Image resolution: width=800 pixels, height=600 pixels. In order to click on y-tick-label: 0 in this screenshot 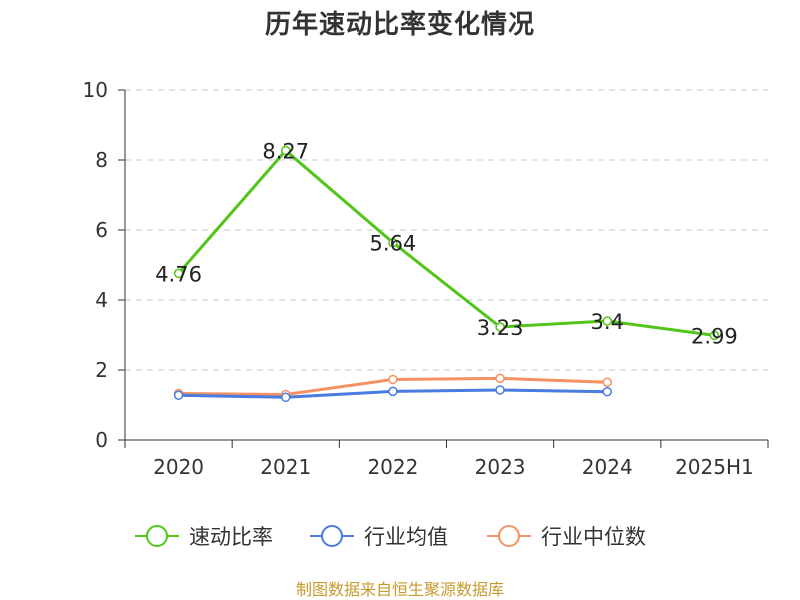, I will do `click(101, 440)`.